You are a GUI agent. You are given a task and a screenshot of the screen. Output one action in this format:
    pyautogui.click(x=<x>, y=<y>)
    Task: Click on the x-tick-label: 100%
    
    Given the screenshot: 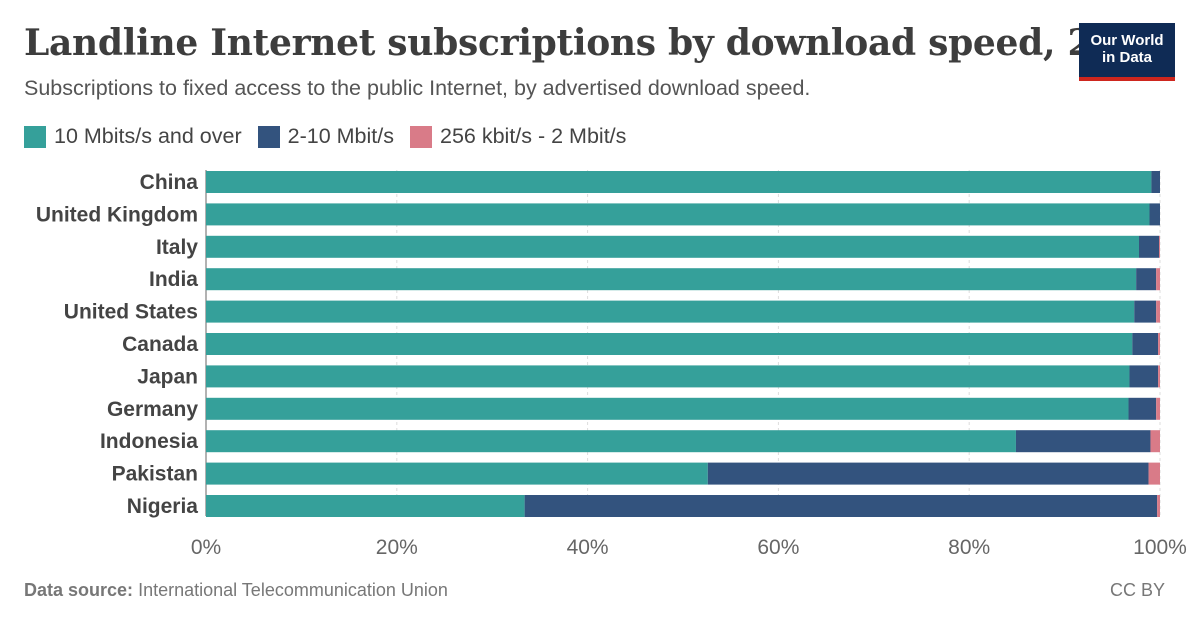 What is the action you would take?
    pyautogui.click(x=1160, y=547)
    